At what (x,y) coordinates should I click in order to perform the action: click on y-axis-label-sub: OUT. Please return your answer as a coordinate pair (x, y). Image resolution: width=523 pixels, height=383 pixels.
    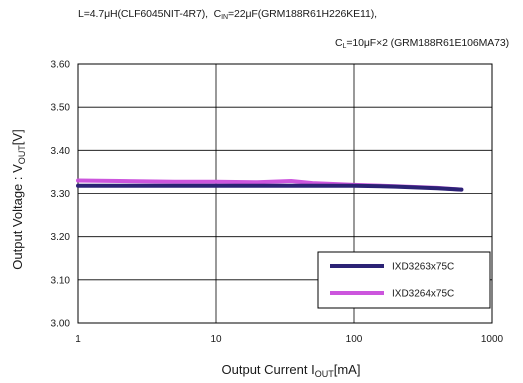
    Looking at the image, I should click on (22, 155).